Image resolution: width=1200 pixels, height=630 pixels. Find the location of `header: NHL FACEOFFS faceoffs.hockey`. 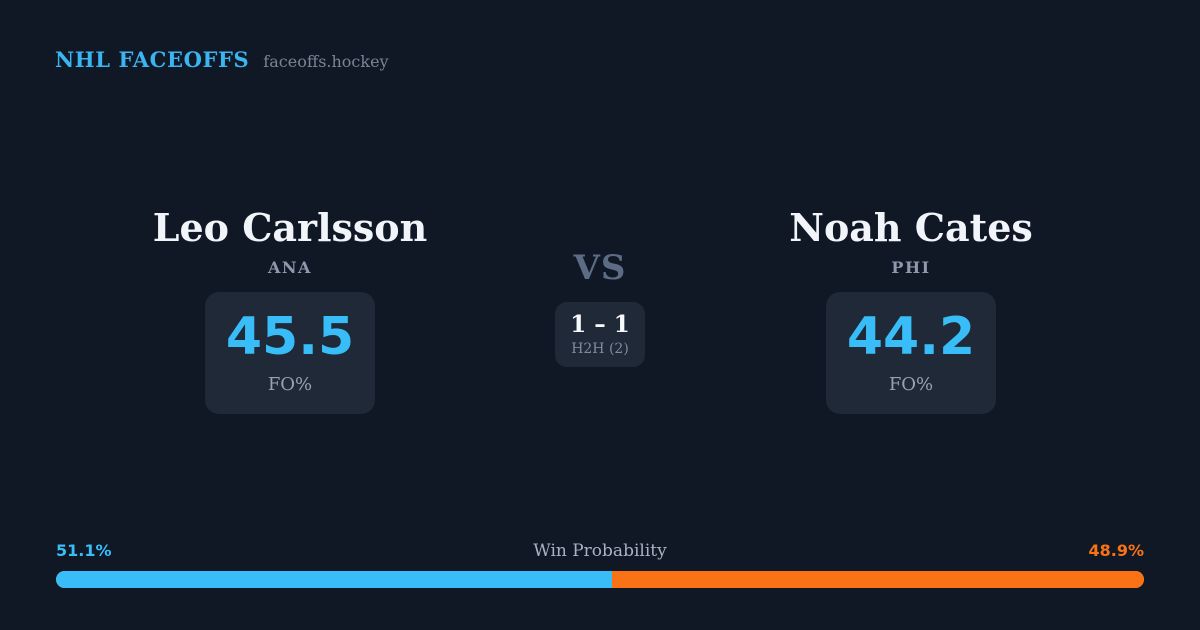

header: NHL FACEOFFS faceoffs.hockey is located at coordinates (222, 59).